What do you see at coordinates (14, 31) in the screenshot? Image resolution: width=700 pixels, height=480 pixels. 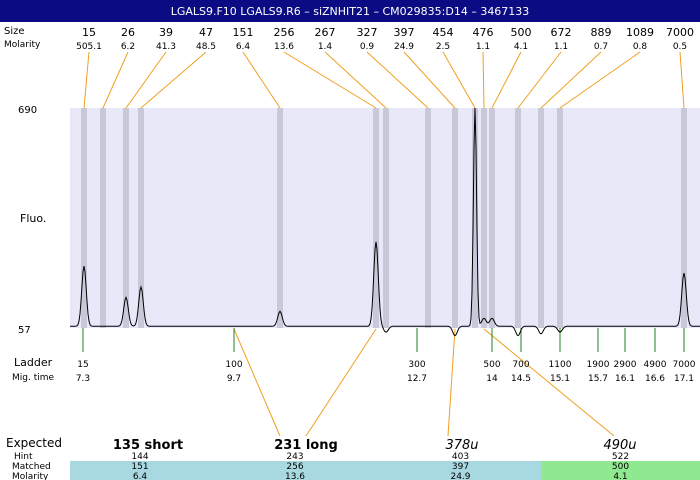 I see `size-label: Size` at bounding box center [14, 31].